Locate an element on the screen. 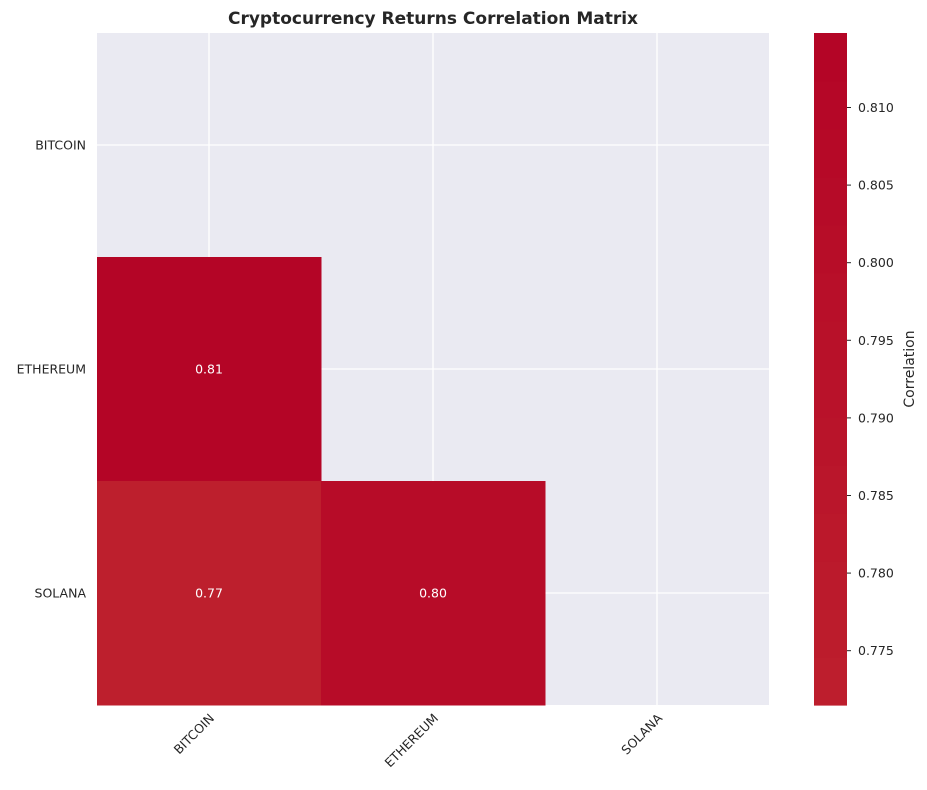 The height and width of the screenshot is (790, 927). colorbar-tick-label: 0.775 is located at coordinates (876, 650).